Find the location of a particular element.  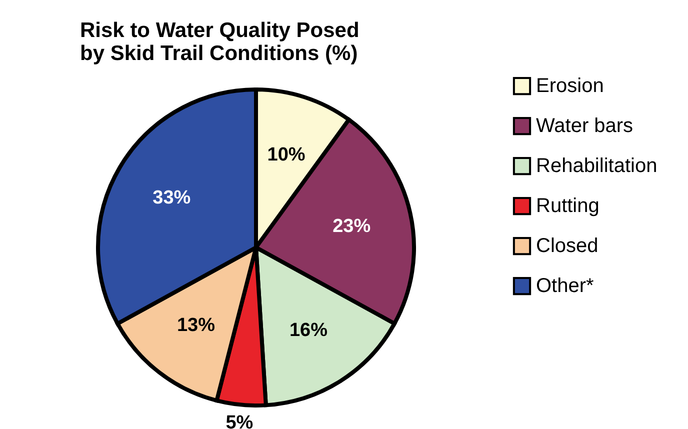

legend-label: Rehabilitation is located at coordinates (597, 166).